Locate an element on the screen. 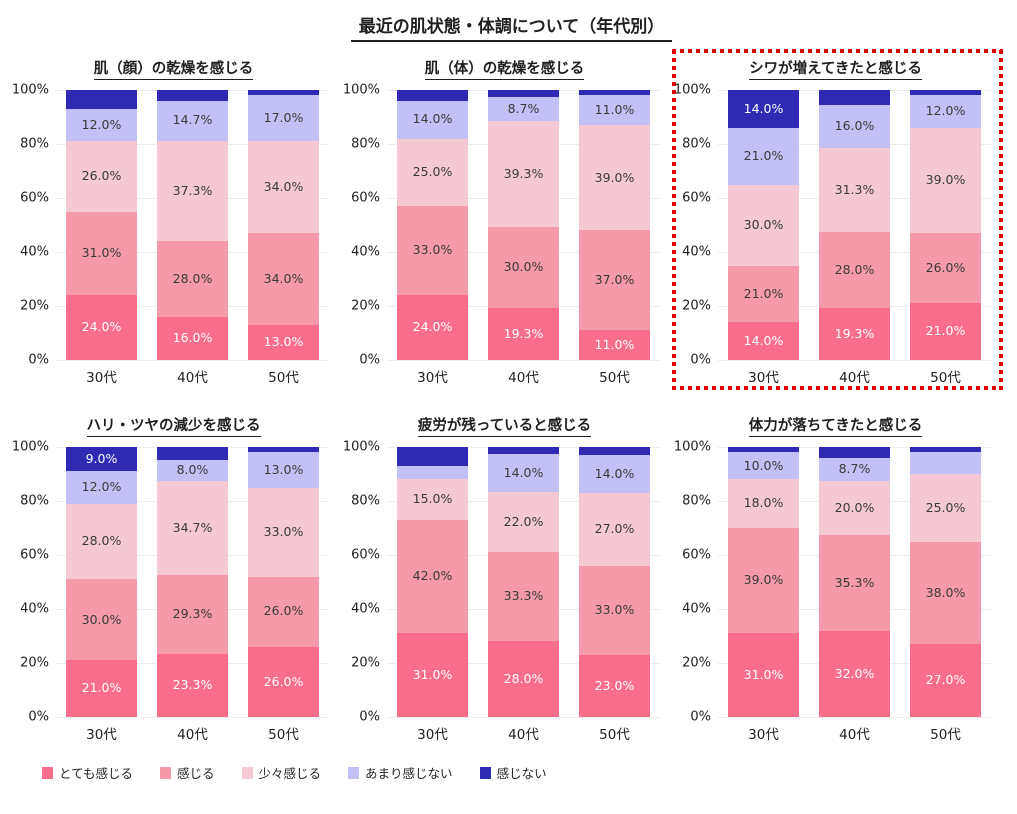 The image size is (1017, 814). chart-title: 肌（顔）の乾燥を感じる is located at coordinates (173, 68).